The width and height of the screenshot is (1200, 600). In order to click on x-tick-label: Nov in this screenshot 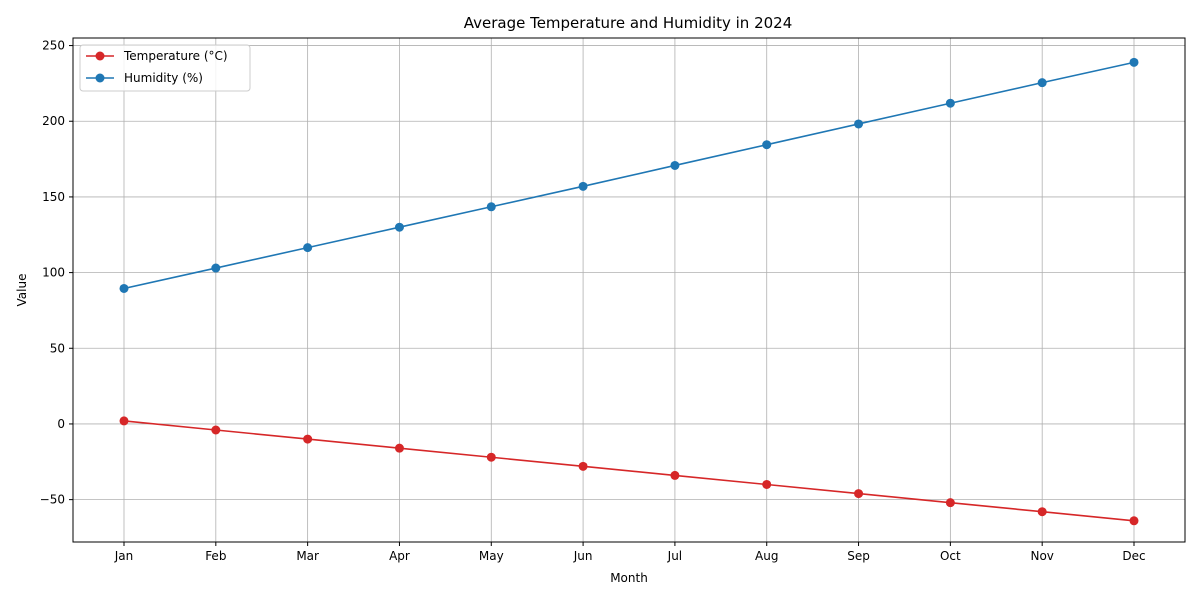, I will do `click(1041, 556)`.